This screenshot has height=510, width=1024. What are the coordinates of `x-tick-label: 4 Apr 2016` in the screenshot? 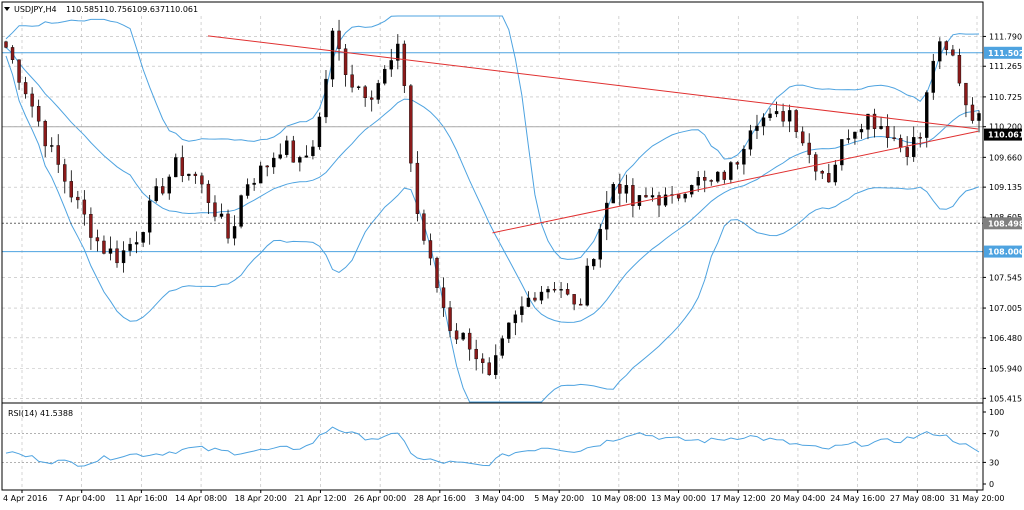 It's located at (25, 498).